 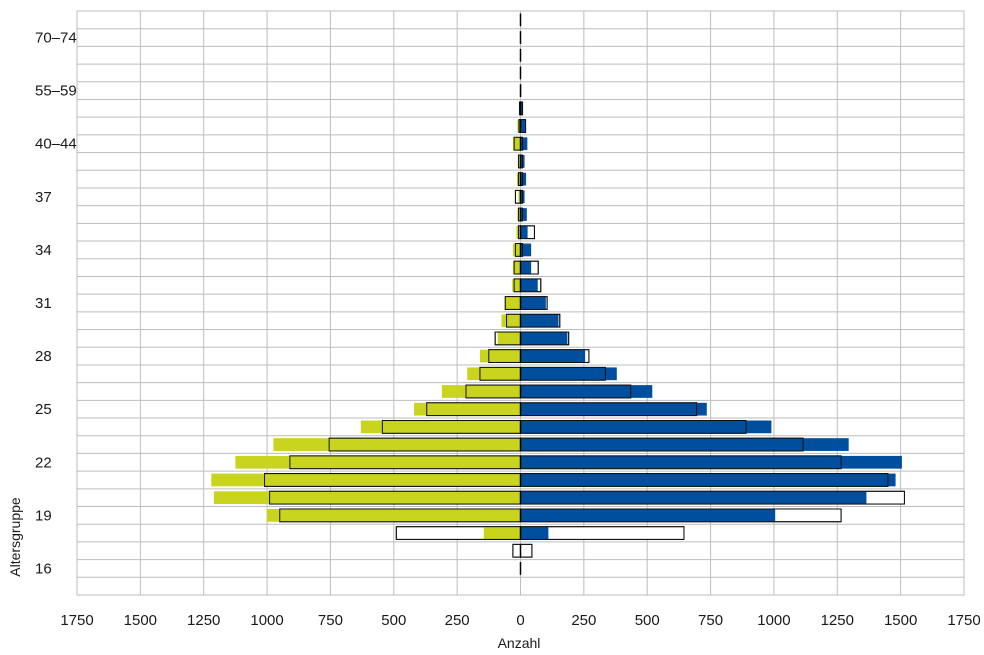 What do you see at coordinates (519, 643) in the screenshot?
I see `x-axis-title: Anzahl` at bounding box center [519, 643].